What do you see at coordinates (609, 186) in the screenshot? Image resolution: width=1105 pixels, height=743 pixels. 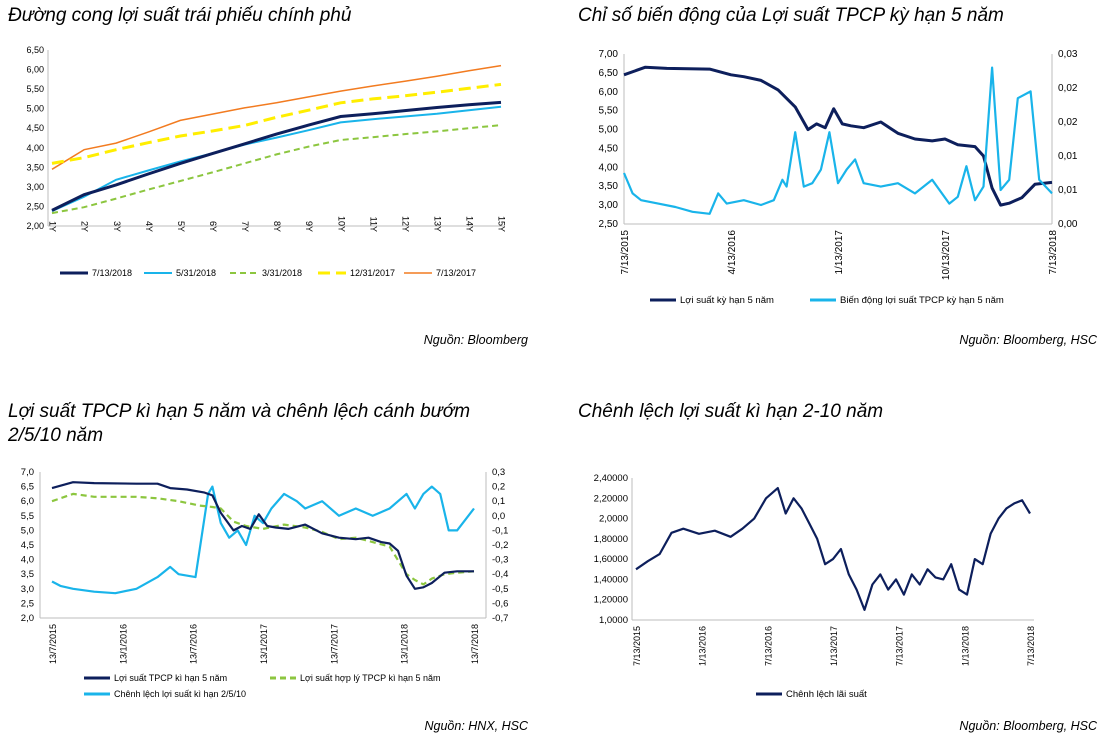 I see `y-tick-label-left: 3,50` at bounding box center [609, 186].